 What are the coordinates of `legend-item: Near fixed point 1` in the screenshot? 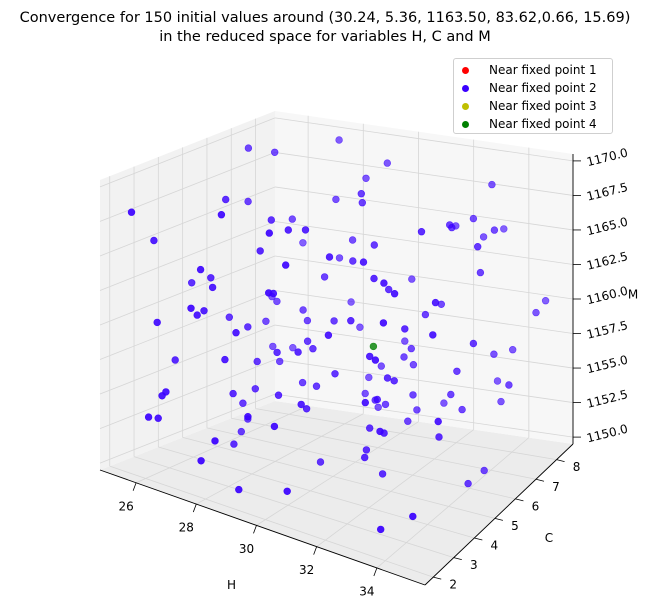 It's located at (537, 70).